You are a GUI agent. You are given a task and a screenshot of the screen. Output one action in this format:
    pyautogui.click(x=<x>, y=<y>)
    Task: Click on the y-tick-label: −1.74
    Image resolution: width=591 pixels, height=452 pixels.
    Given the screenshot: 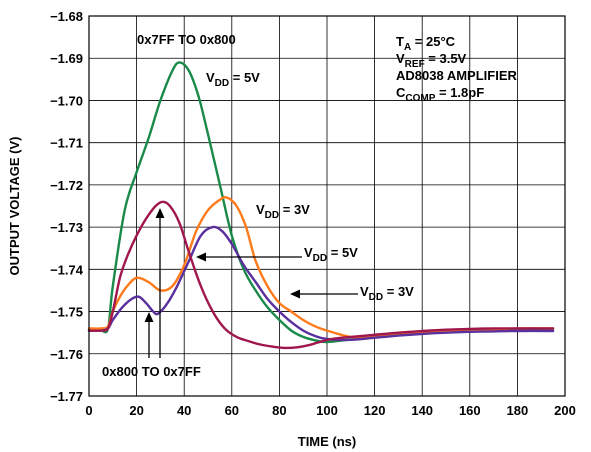 What is the action you would take?
    pyautogui.click(x=67, y=269)
    